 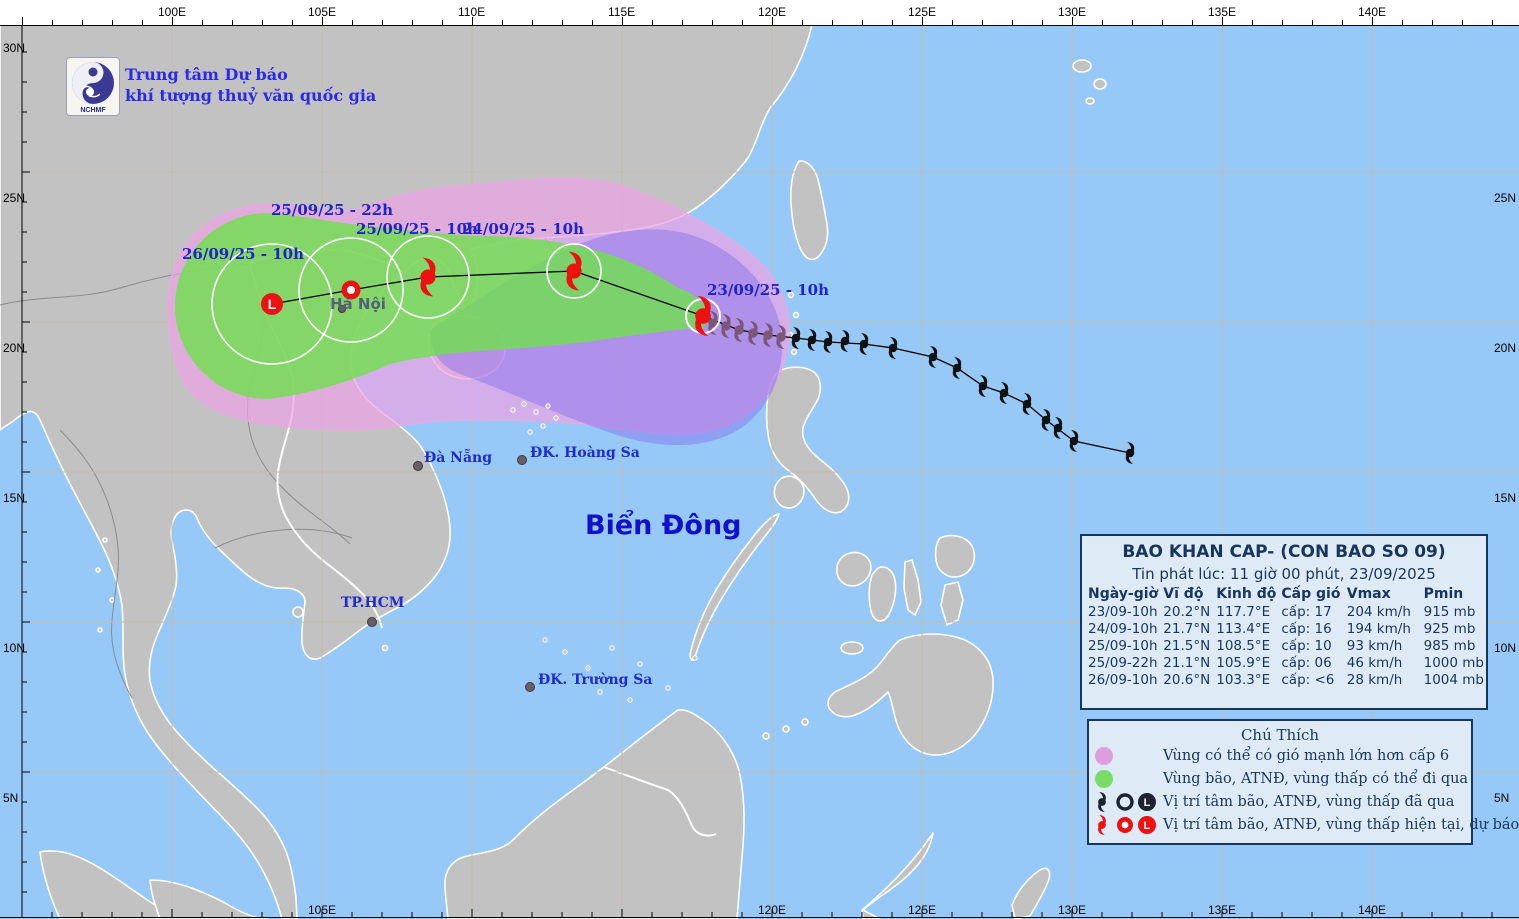 What do you see at coordinates (1306, 662) in the screenshot?
I see `storm-table-cell: cấp: 06` at bounding box center [1306, 662].